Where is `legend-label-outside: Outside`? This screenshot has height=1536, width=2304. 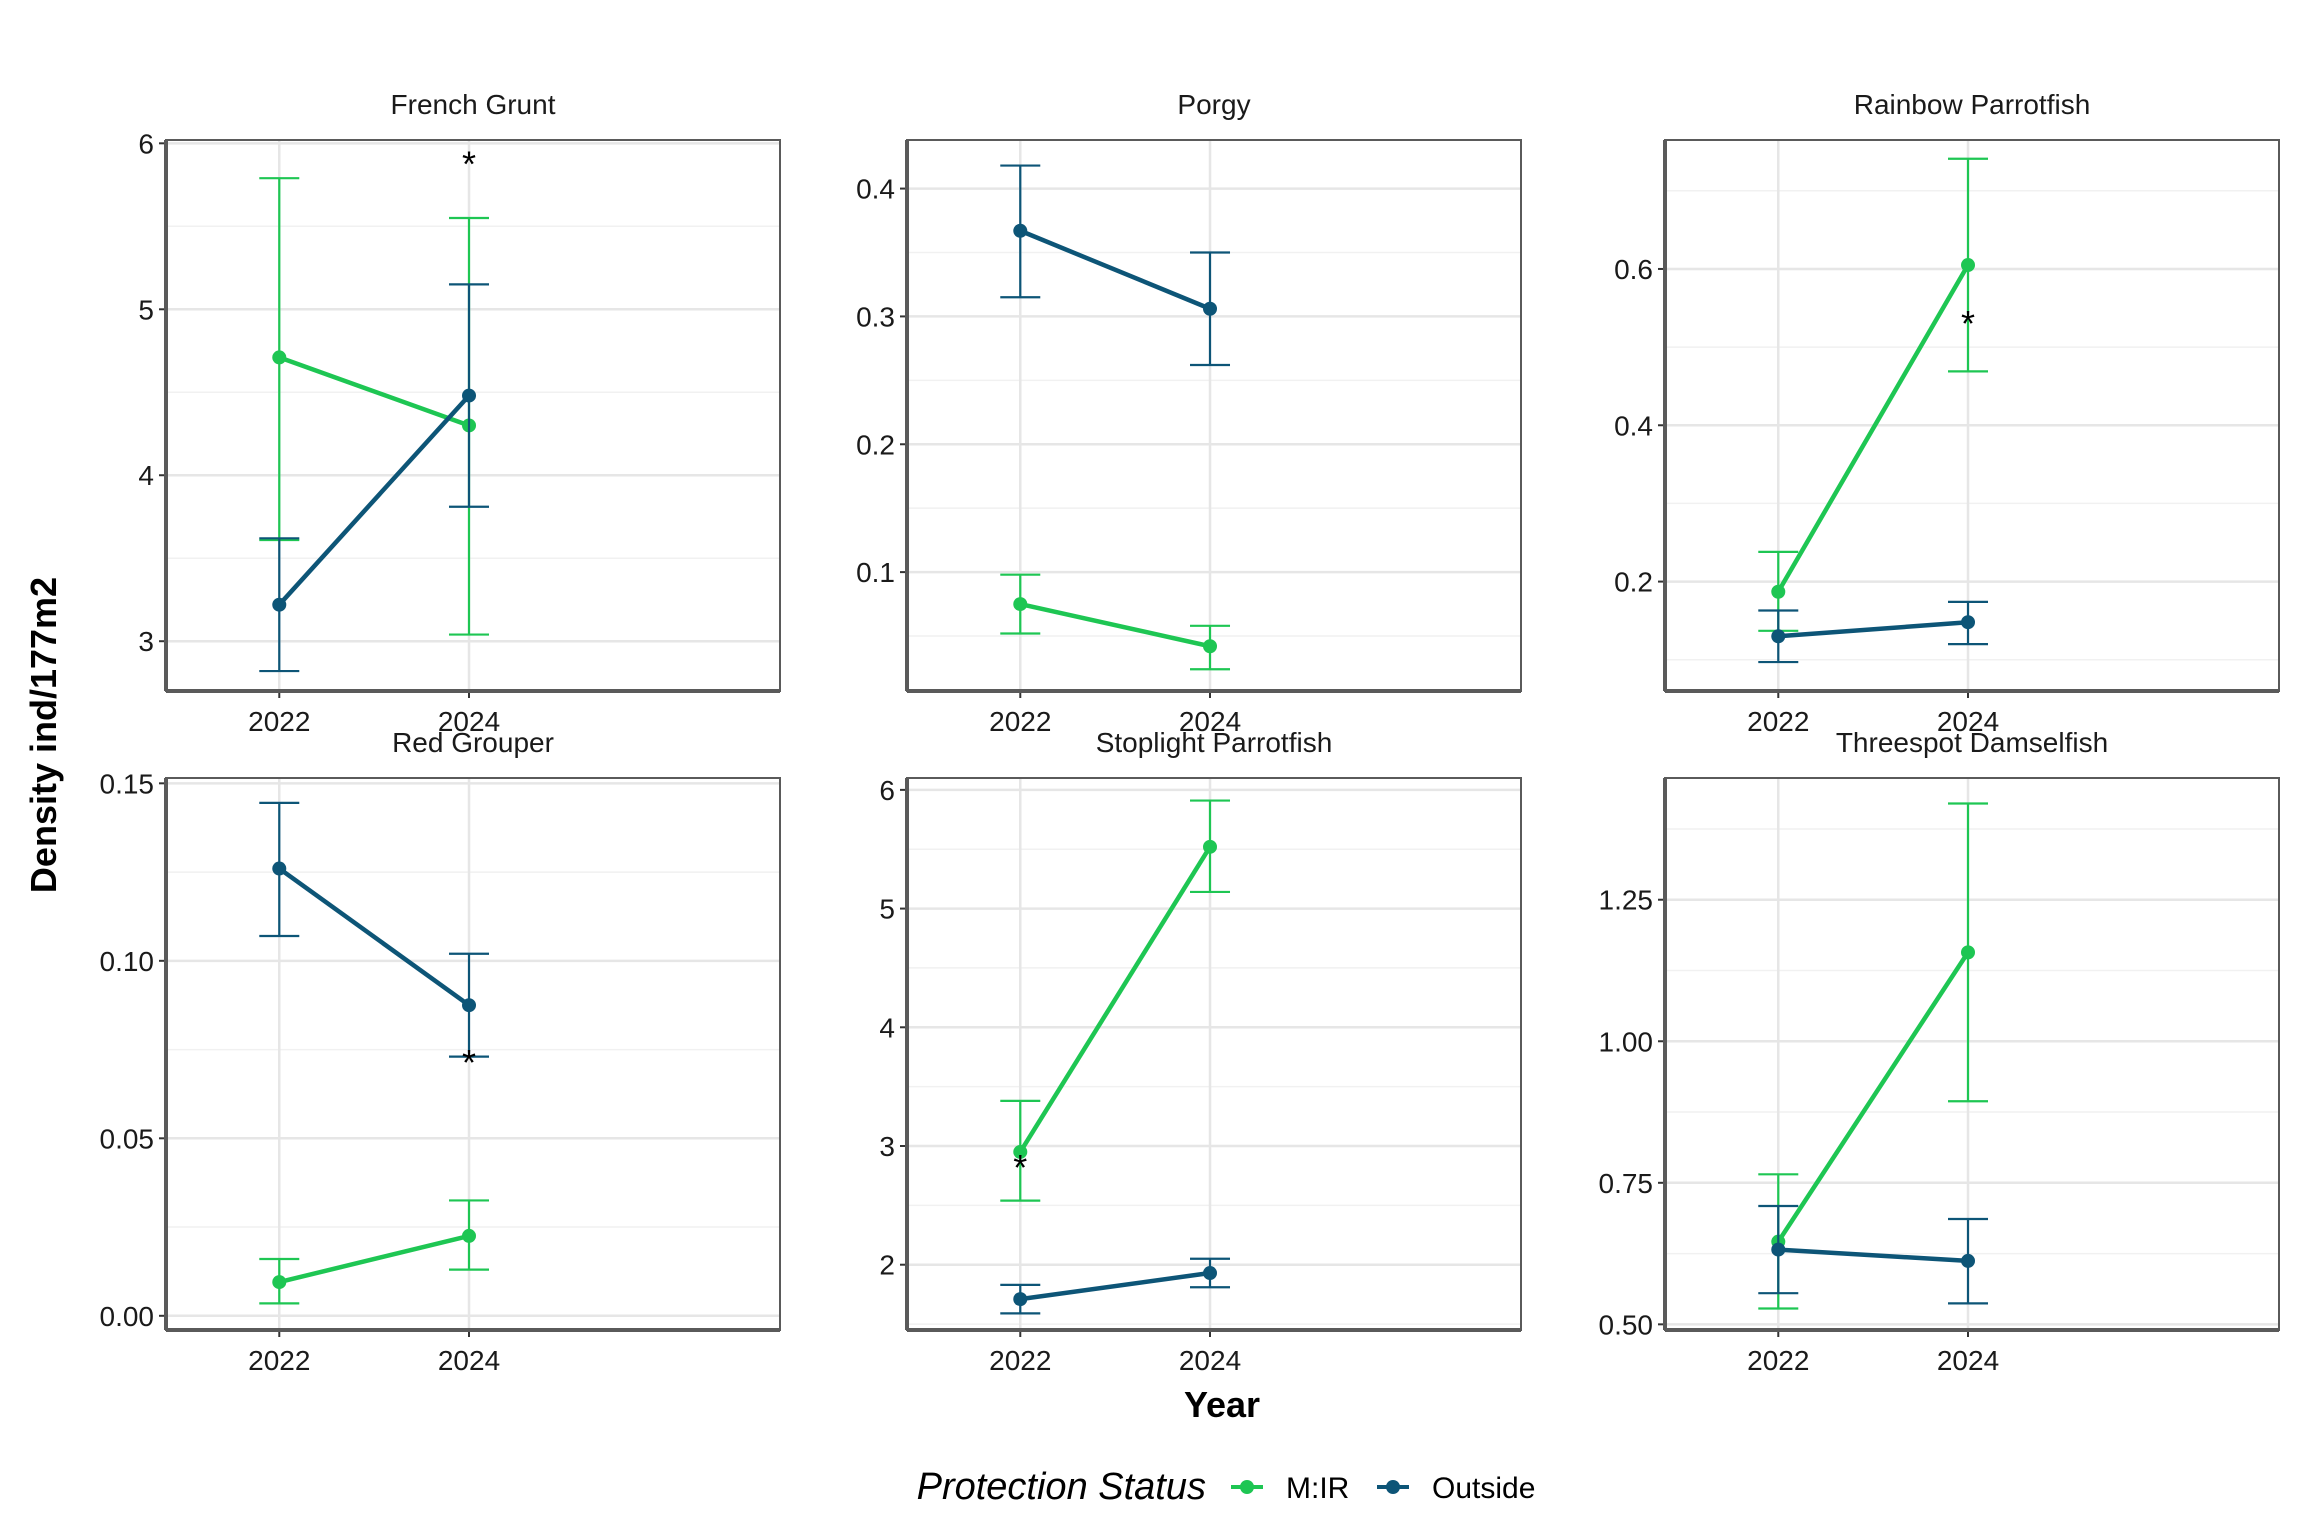 legend-label-outside: Outside is located at coordinates (1483, 1488).